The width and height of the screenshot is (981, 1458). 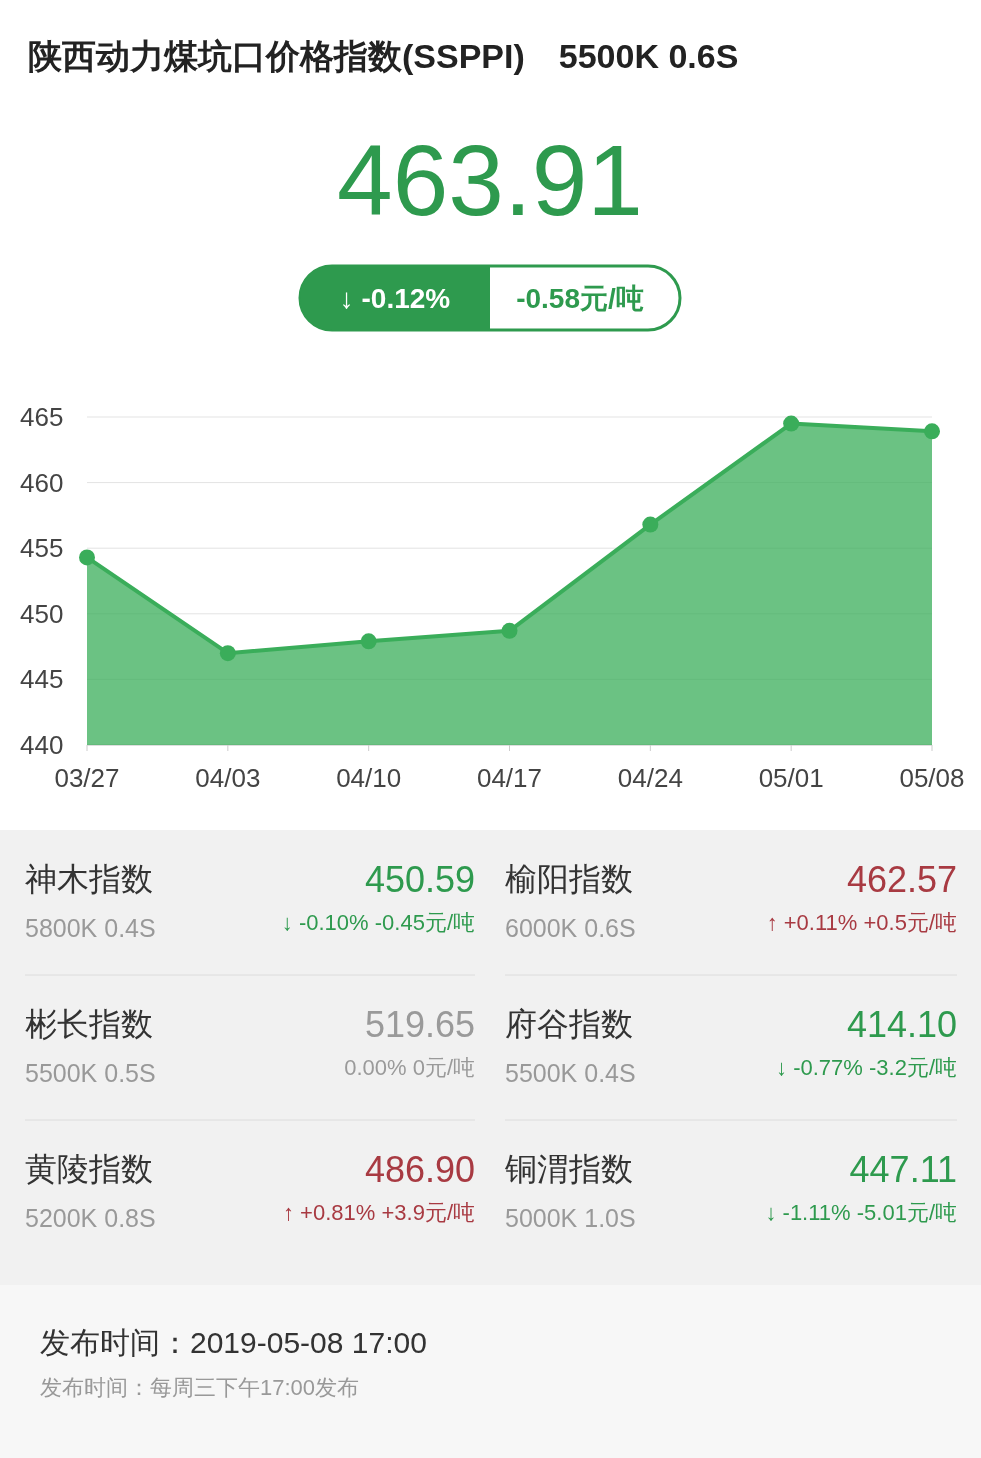 I want to click on text: 450.59, so click(x=419, y=879).